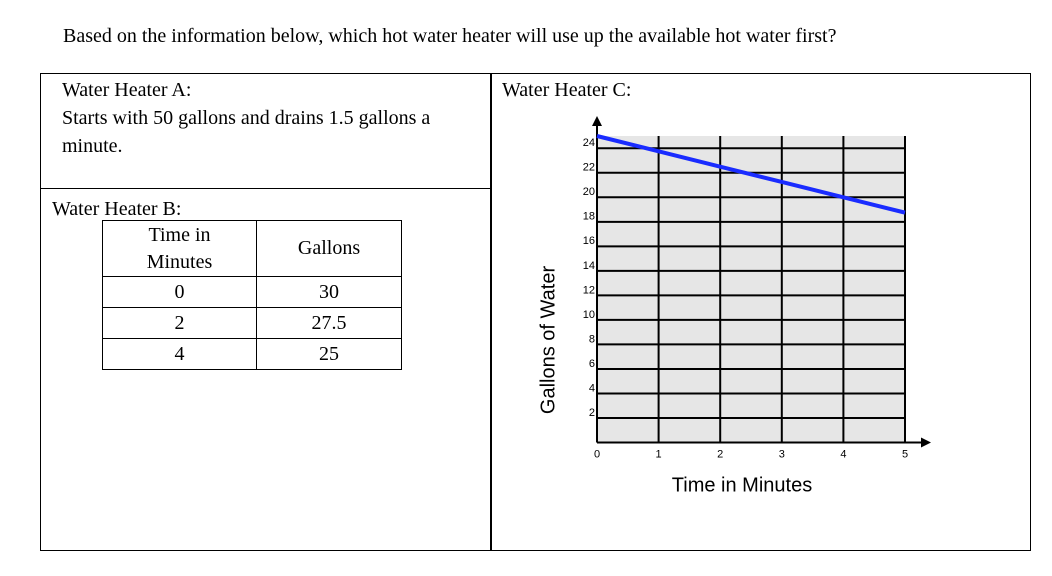 The width and height of the screenshot is (1052, 576). What do you see at coordinates (592, 413) in the screenshot?
I see `y-tick-label: 2` at bounding box center [592, 413].